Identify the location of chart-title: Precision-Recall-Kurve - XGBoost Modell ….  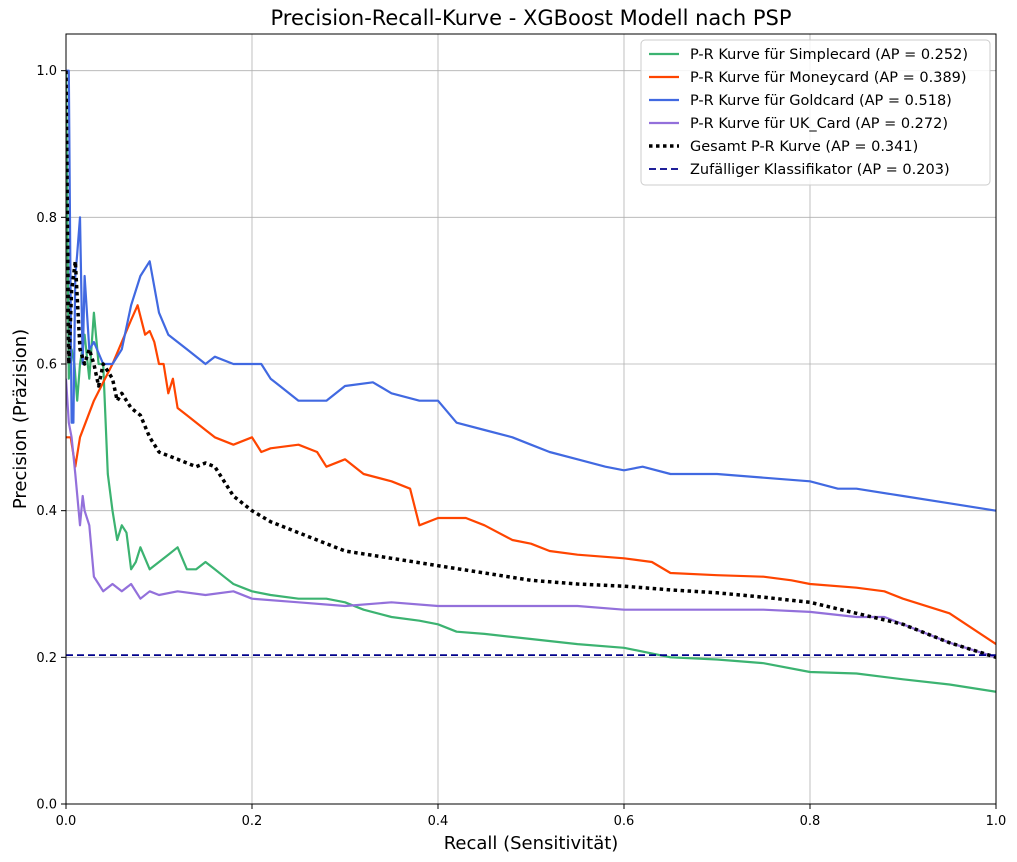
(531, 18).